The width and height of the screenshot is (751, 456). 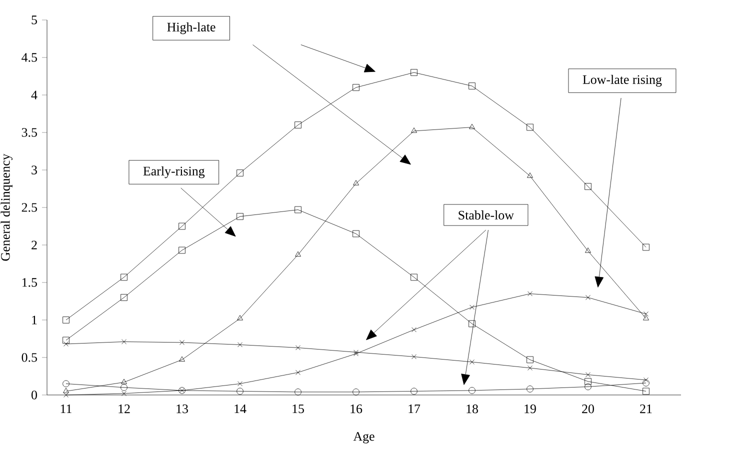 I want to click on annotation: High-late, so click(x=191, y=28).